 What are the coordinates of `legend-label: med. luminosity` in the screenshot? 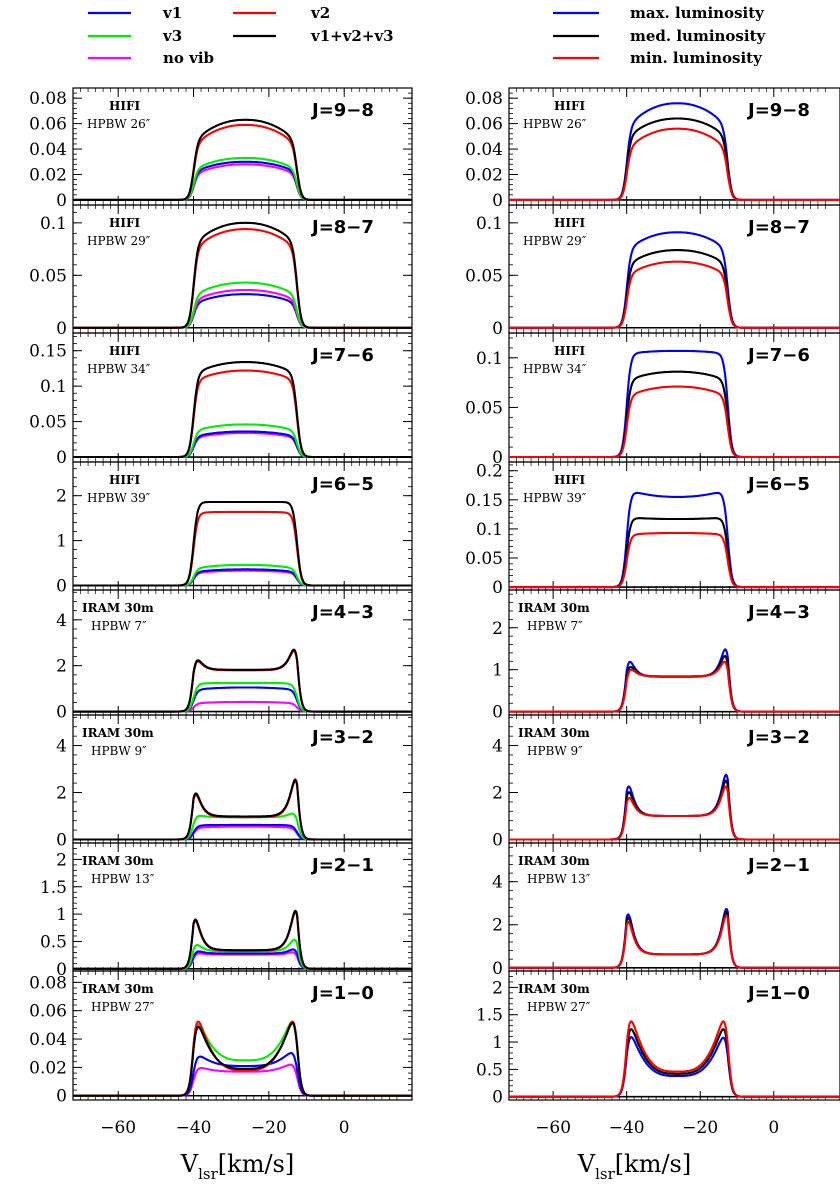 It's located at (698, 36).